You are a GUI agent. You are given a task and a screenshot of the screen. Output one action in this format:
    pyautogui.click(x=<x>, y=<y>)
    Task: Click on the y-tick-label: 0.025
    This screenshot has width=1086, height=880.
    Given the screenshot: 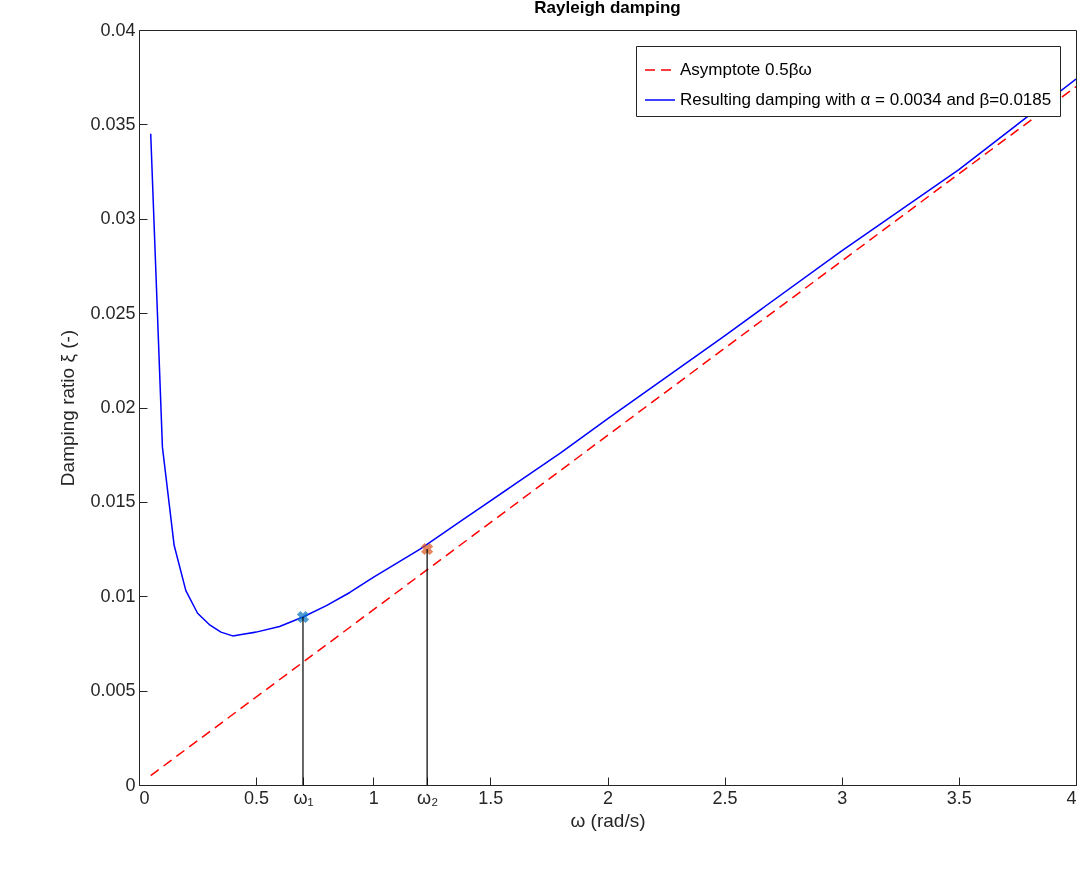 What is the action you would take?
    pyautogui.click(x=113, y=312)
    